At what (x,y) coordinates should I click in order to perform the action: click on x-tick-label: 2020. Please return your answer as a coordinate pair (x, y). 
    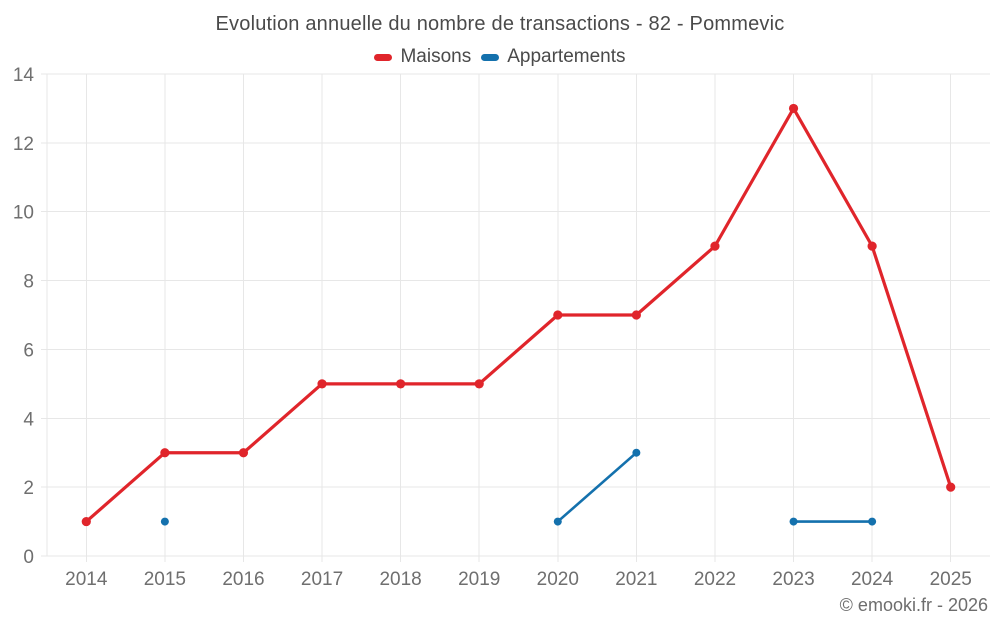
    Looking at the image, I should click on (558, 579).